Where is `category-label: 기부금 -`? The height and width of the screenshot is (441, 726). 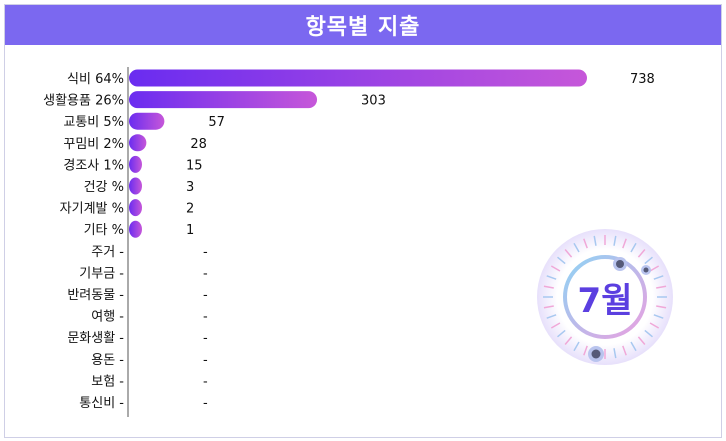 category-label: 기부금 - is located at coordinates (101, 273).